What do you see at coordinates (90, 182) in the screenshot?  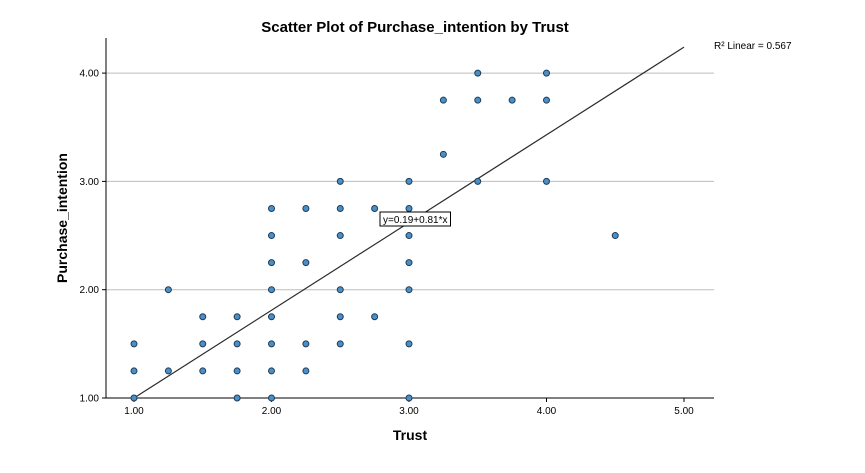 I see `y-tick-label: 3.00` at bounding box center [90, 182].